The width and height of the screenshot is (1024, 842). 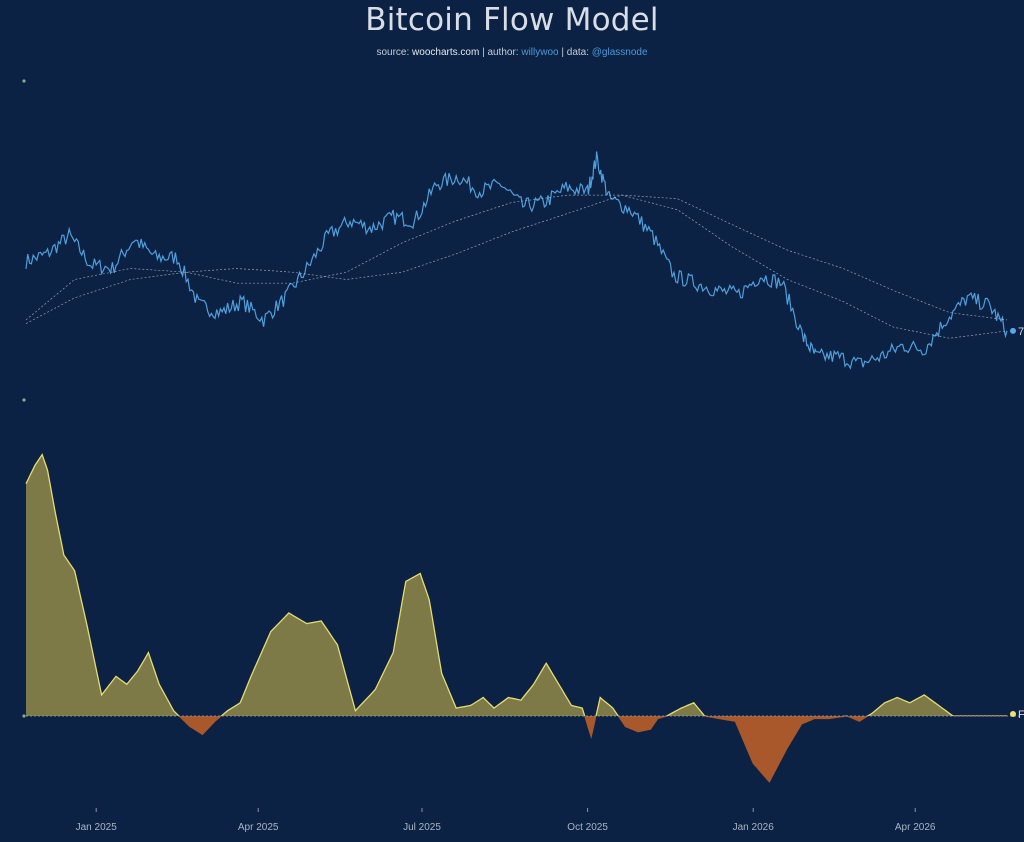 I want to click on x-tick-label-3: Oct 2025, so click(x=587, y=827).